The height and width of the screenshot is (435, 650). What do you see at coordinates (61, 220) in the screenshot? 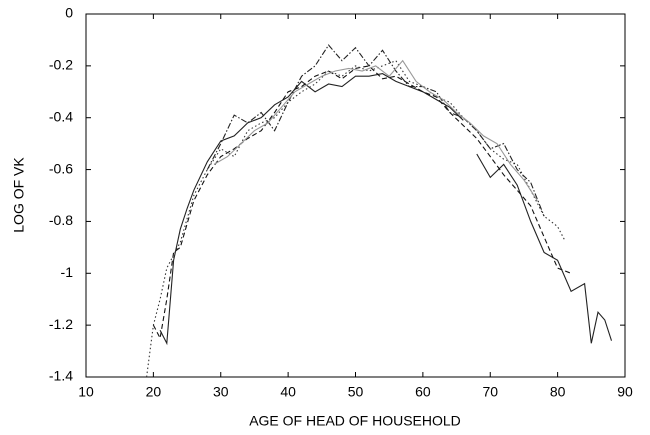
I see `y-tick-label: -0.8` at bounding box center [61, 220].